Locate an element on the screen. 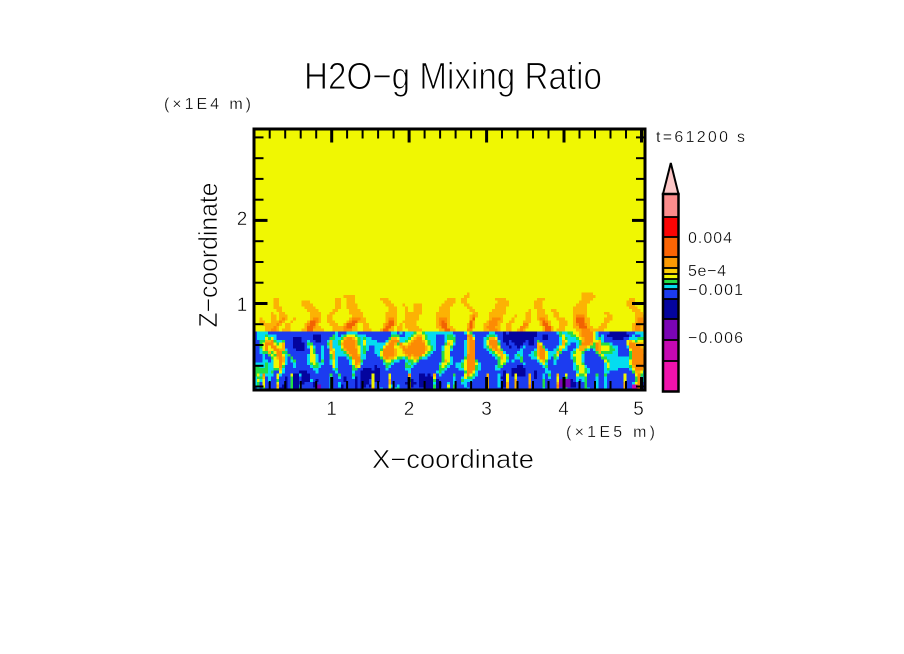 This screenshot has width=904, height=654. svg-text: 0.004 is located at coordinates (710, 238).